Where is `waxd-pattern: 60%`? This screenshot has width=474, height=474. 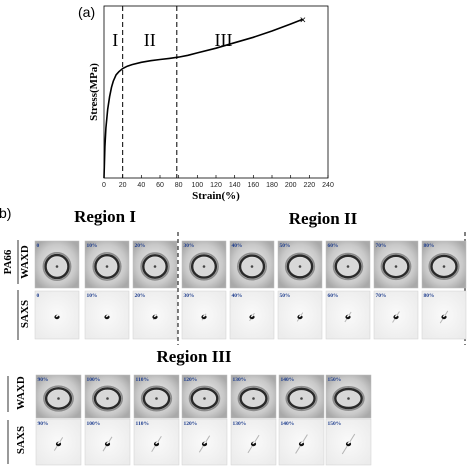
waxd-pattern: 60% is located at coordinates (348, 264).